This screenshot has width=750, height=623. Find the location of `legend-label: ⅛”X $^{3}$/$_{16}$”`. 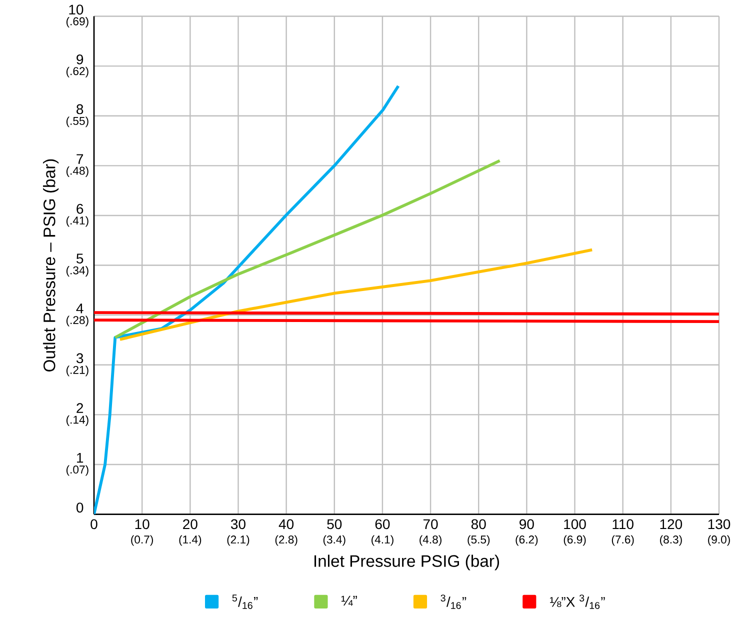

legend-label: ⅛”X $^{3}$/$_{16}$” is located at coordinates (577, 601).